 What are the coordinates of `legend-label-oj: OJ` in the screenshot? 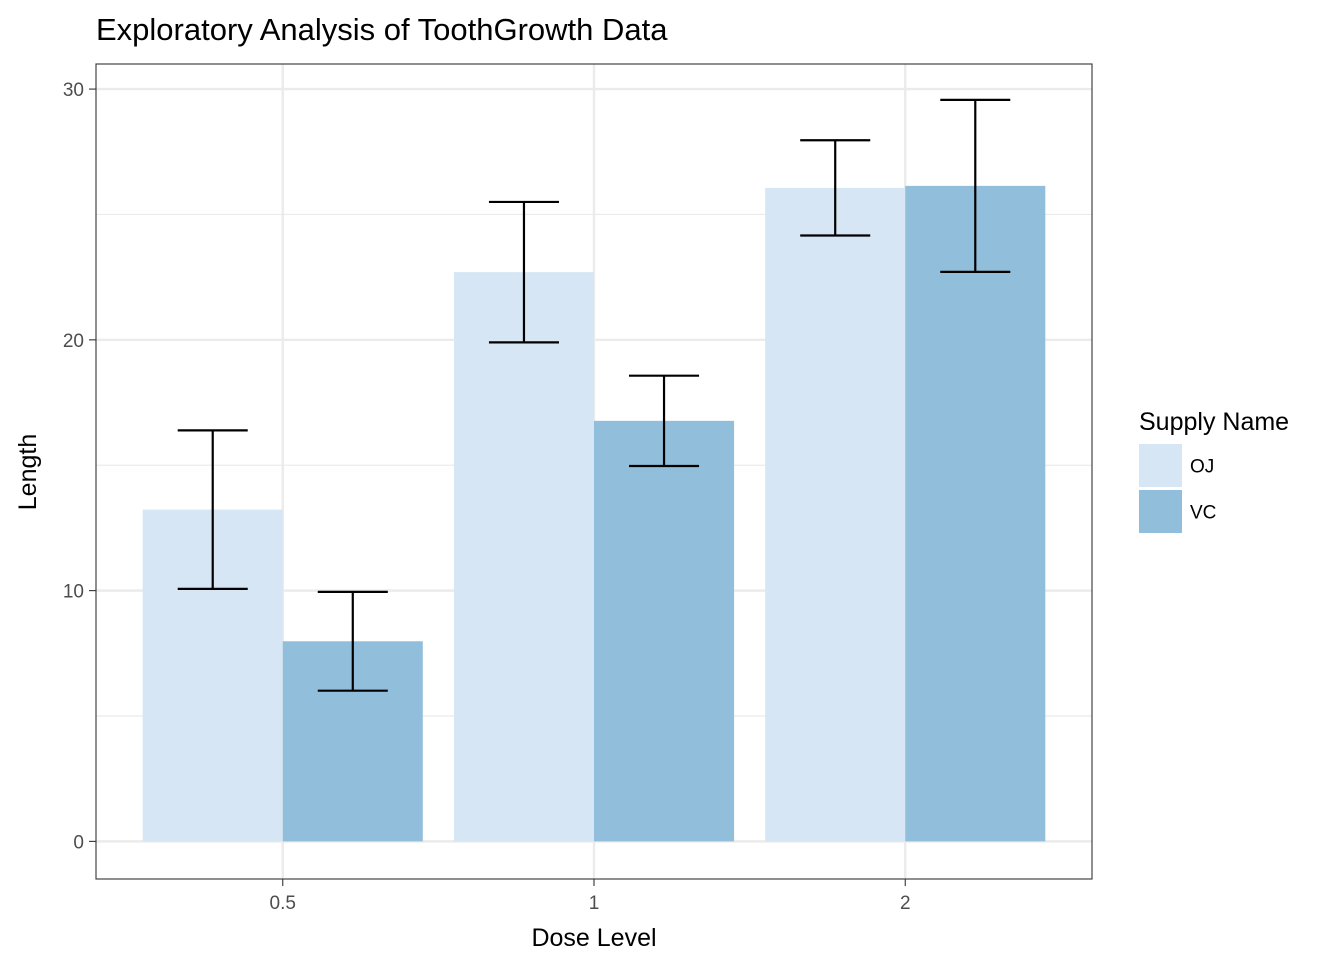 It's located at (1202, 467).